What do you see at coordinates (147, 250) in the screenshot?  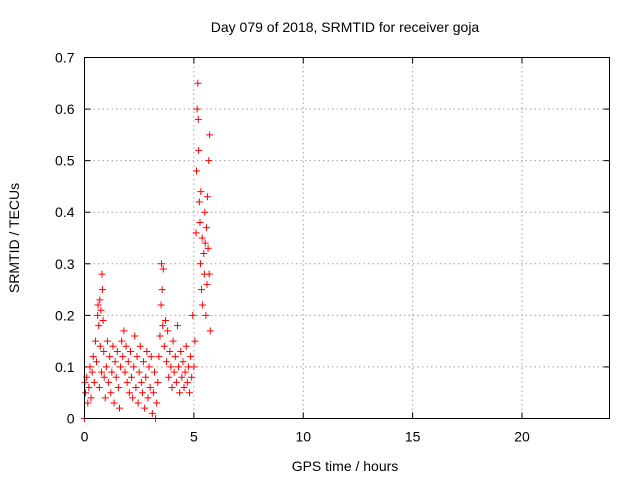 I see `data-points` at bounding box center [147, 250].